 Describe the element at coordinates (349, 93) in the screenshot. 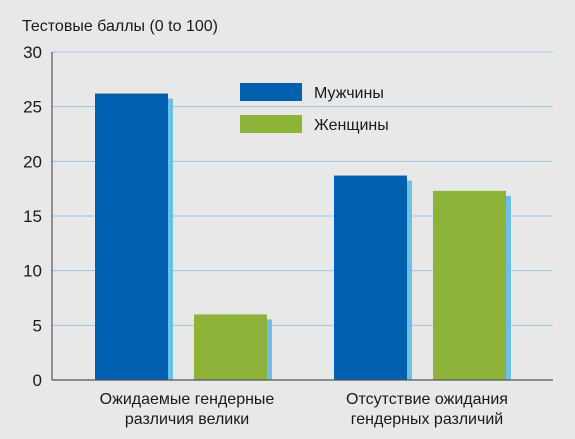

I see `legend-label: Мужчины` at that location.